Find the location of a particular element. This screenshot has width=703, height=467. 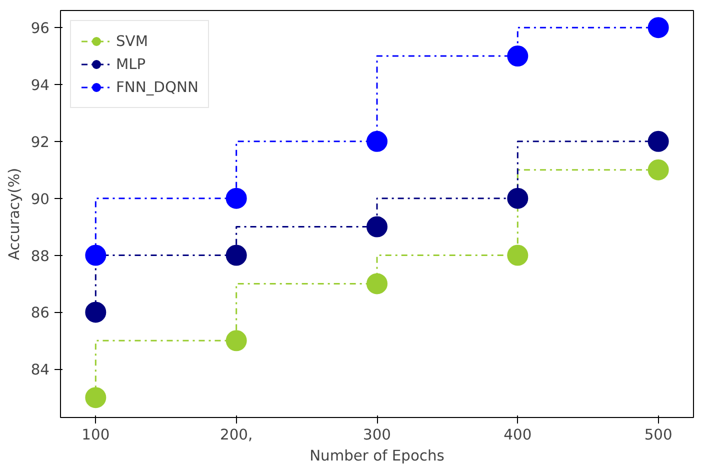

x-axis-title: Number of Epochs is located at coordinates (377, 456).